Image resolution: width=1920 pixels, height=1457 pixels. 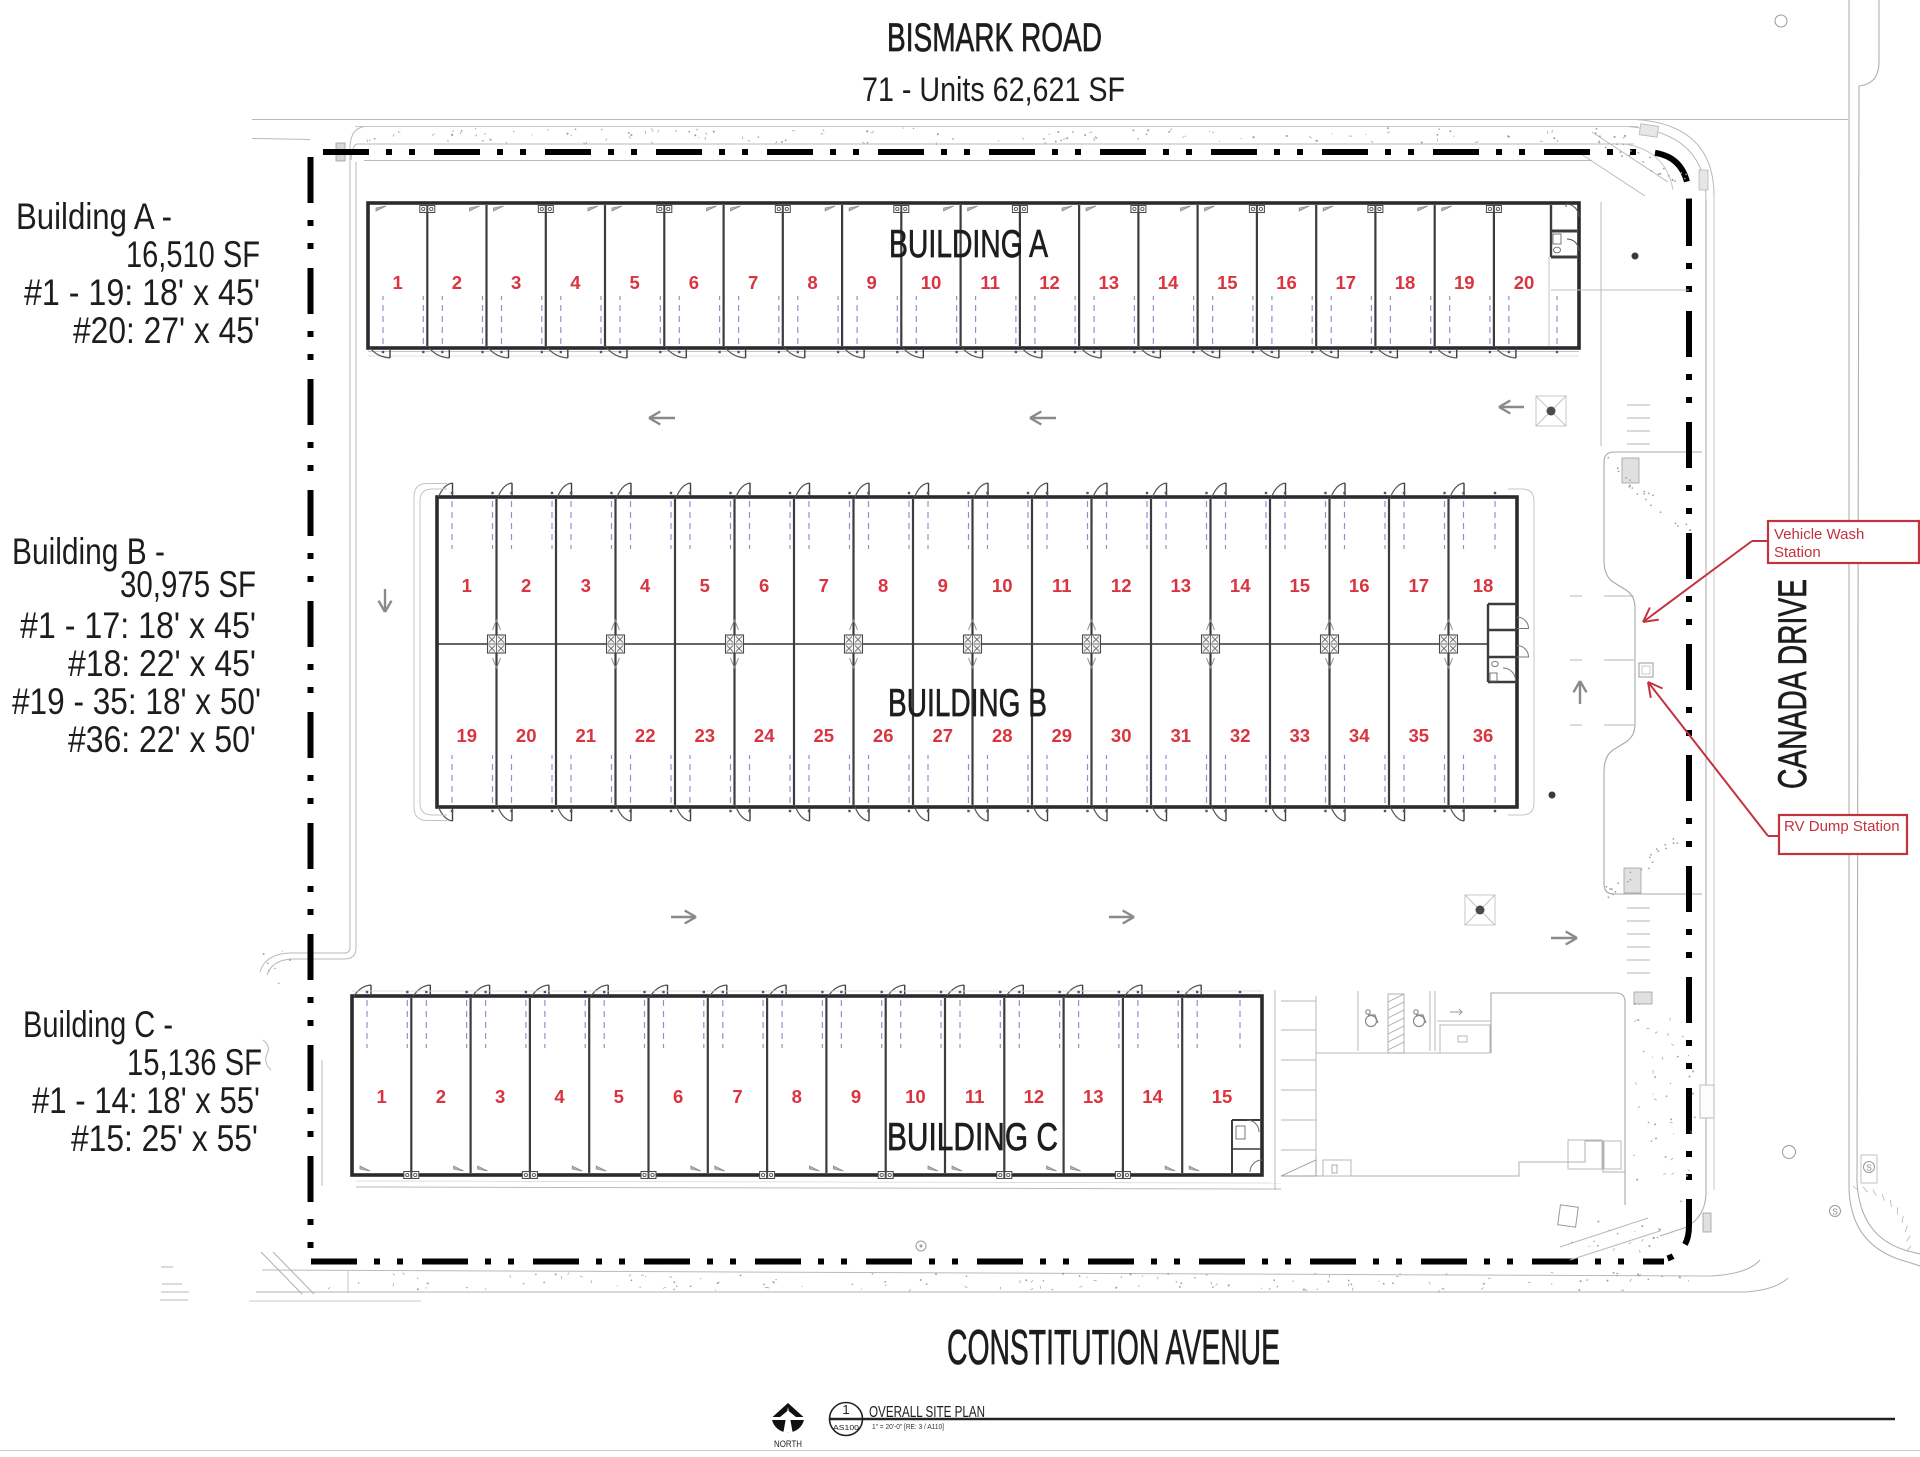 What do you see at coordinates (927, 1412) in the screenshot?
I see `svg-text: OVERALL SITE PLAN` at bounding box center [927, 1412].